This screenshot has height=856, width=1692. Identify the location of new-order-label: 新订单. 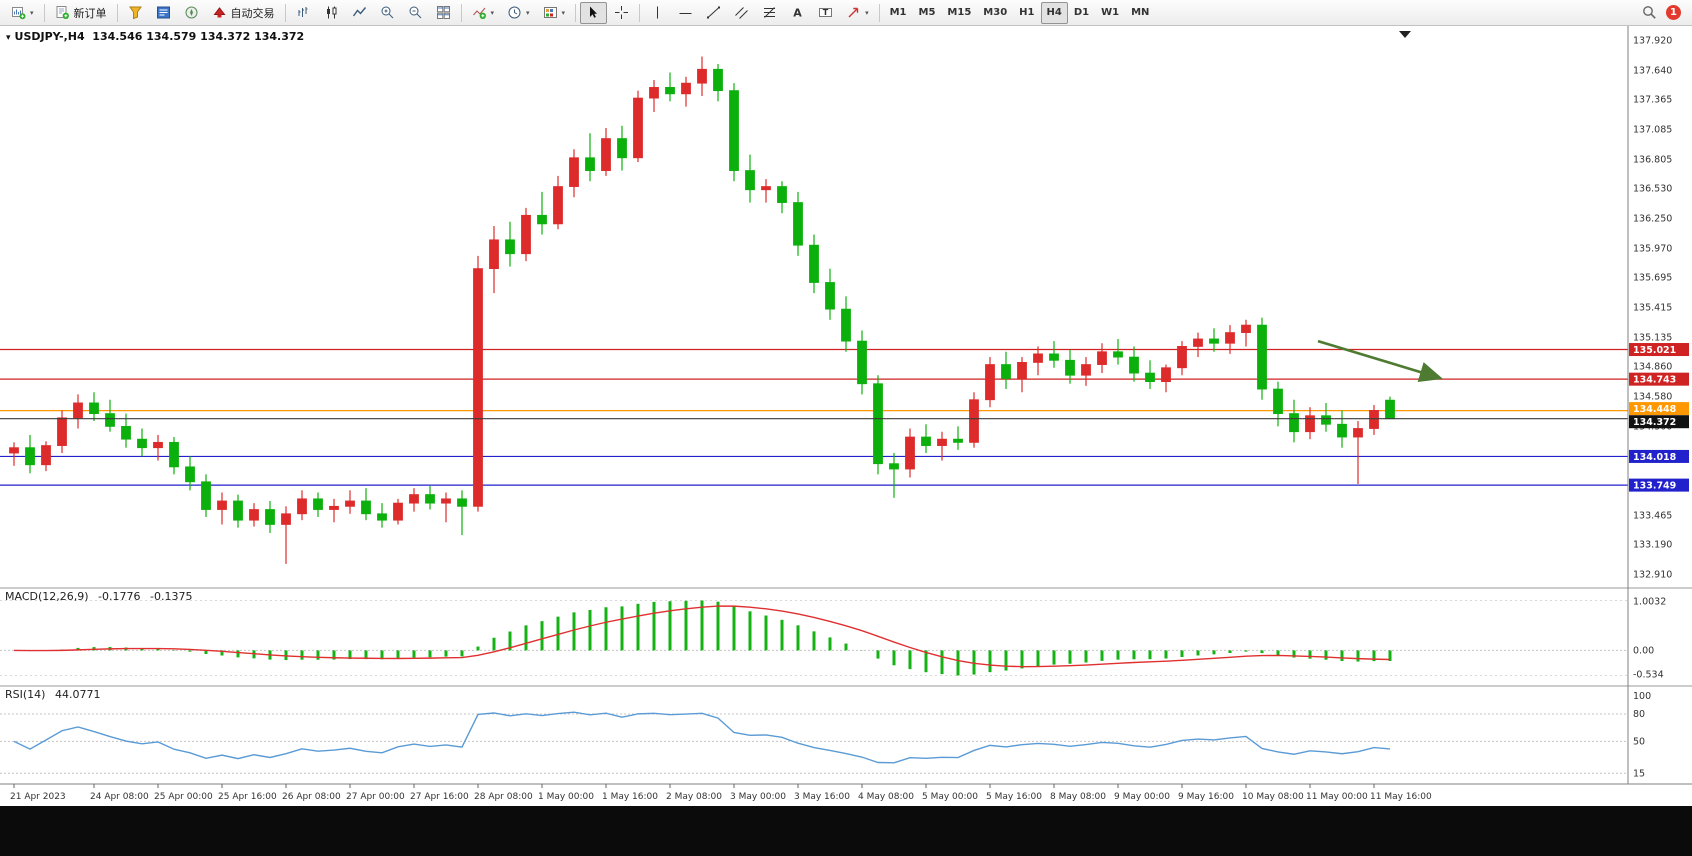
(90, 13).